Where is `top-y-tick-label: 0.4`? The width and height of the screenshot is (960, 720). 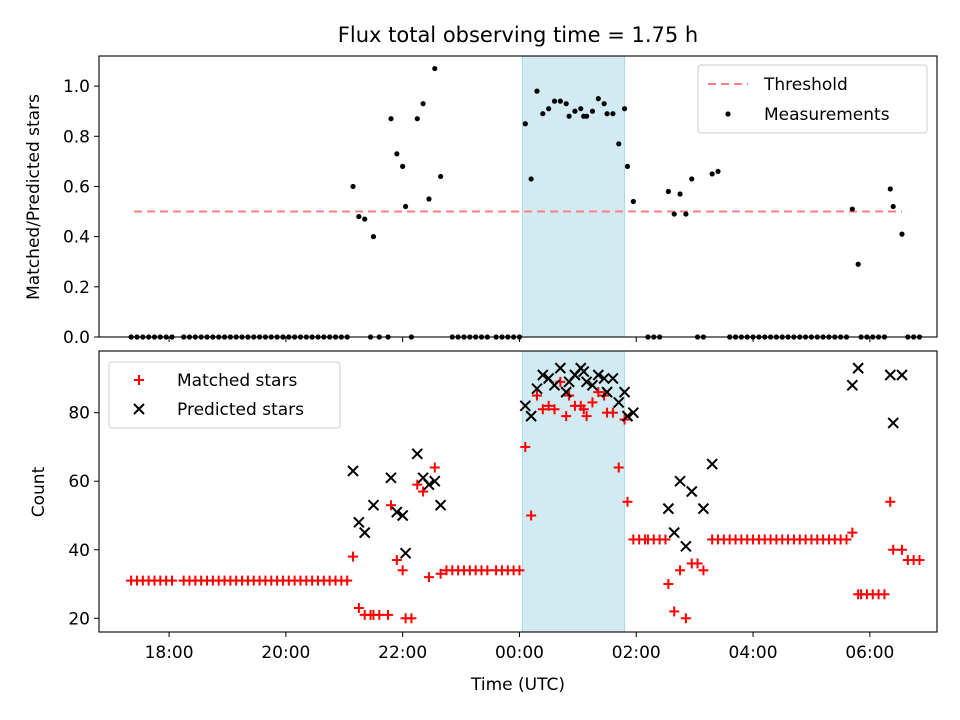
top-y-tick-label: 0.4 is located at coordinates (76, 238).